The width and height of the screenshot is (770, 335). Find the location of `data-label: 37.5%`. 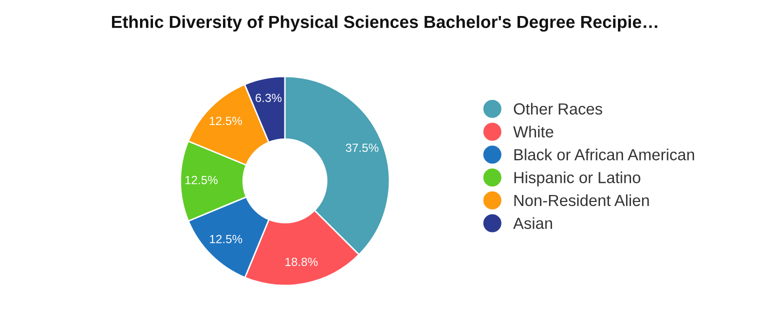

data-label: 37.5% is located at coordinates (362, 148).